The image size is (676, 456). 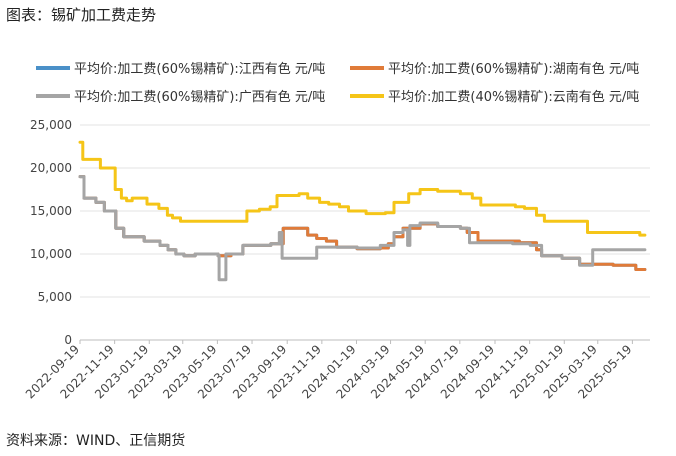 I want to click on legend-label-guangxi: 平均价:加工费(60%锡精矿):广西有色 元/吨, so click(x=200, y=97).